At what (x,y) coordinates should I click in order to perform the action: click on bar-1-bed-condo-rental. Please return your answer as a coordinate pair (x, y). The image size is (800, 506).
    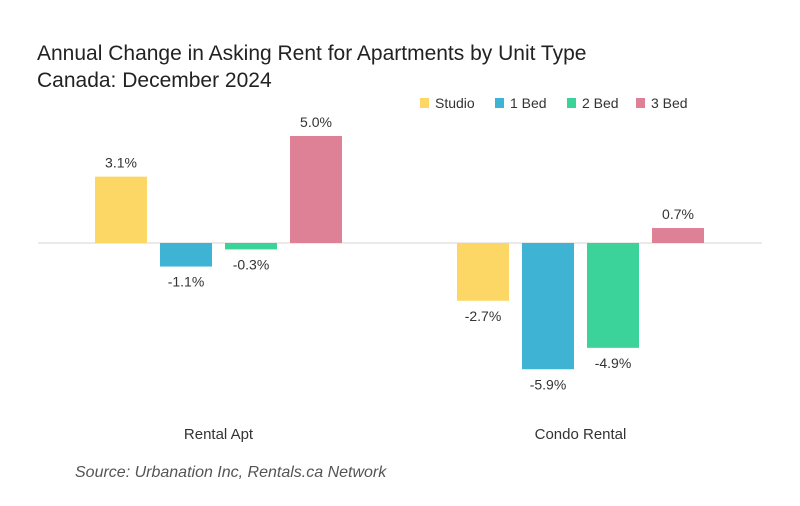
    Looking at the image, I should click on (548, 306).